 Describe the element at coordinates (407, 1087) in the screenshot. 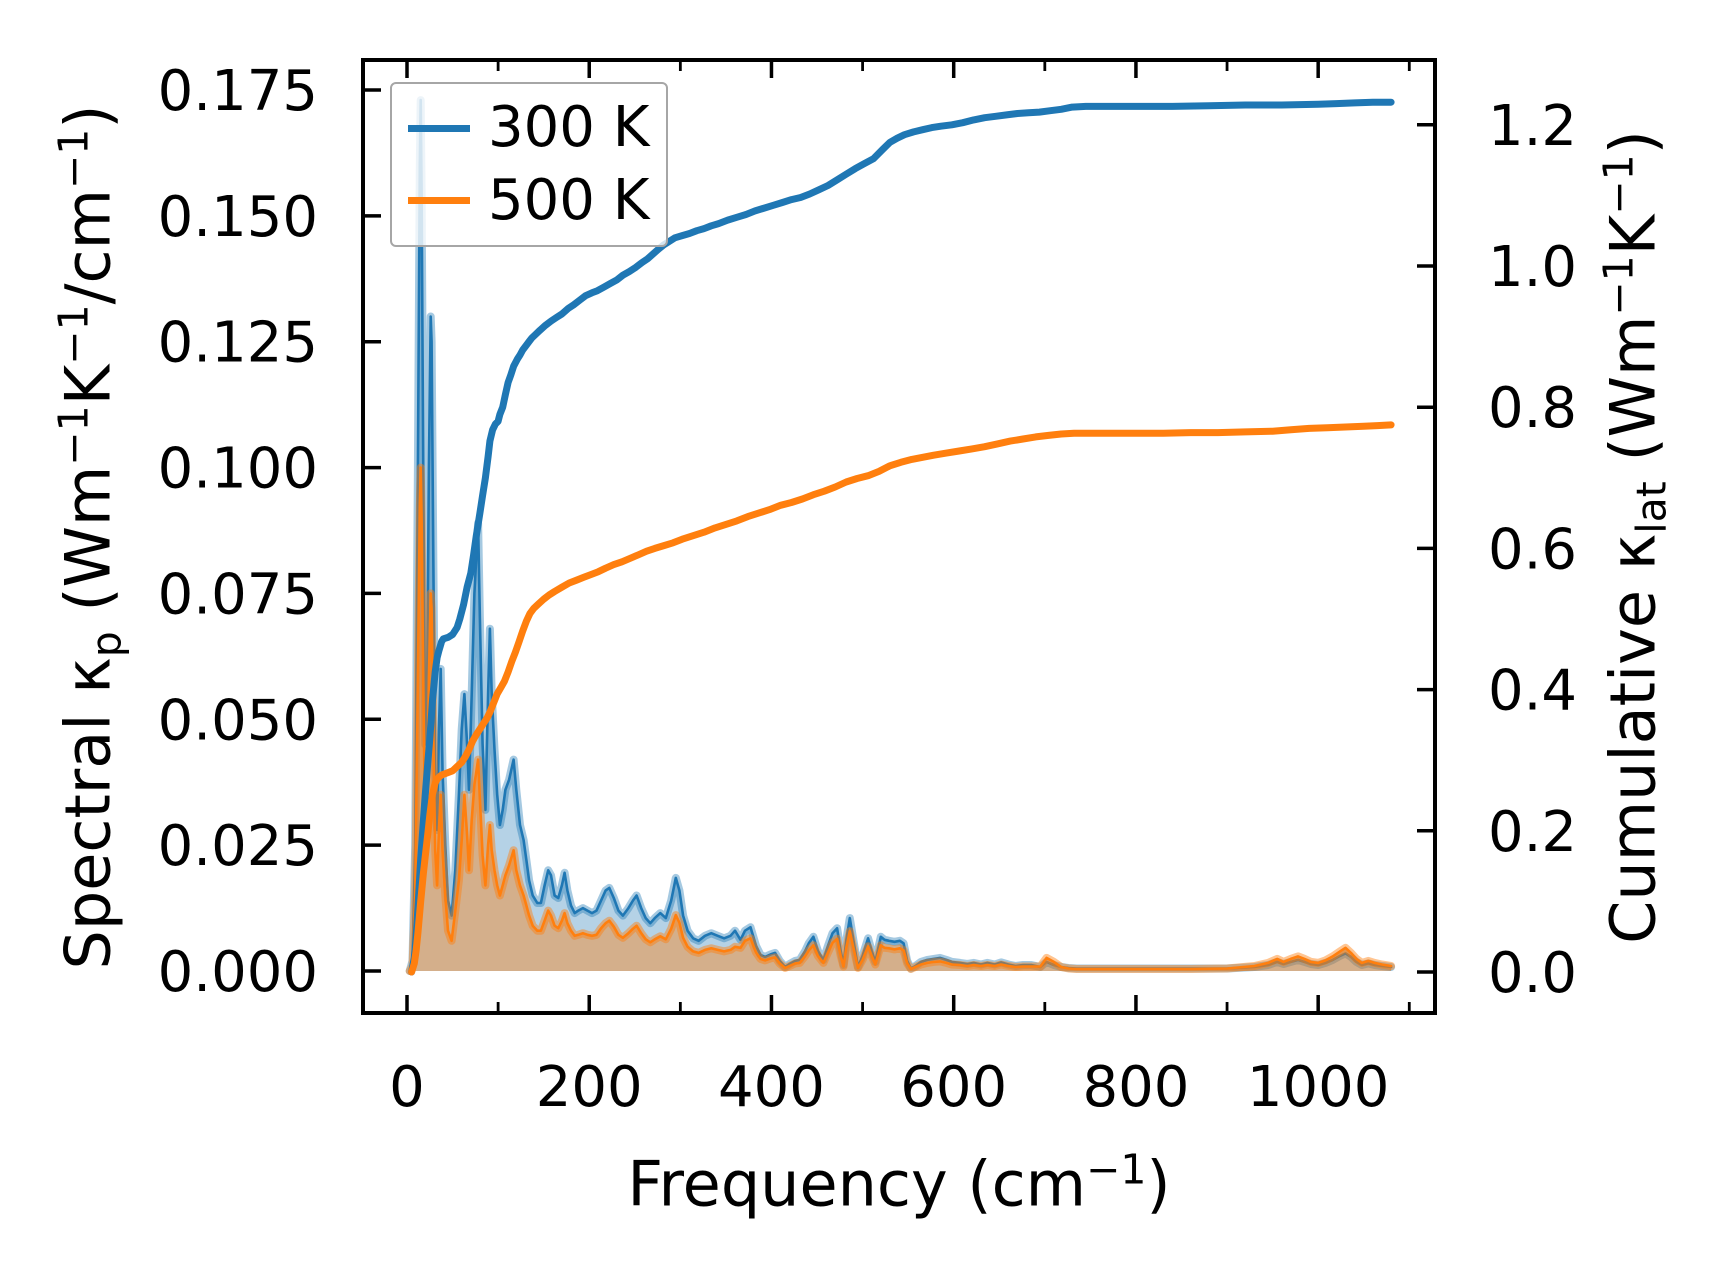

I see `x-tick-label: 0` at that location.